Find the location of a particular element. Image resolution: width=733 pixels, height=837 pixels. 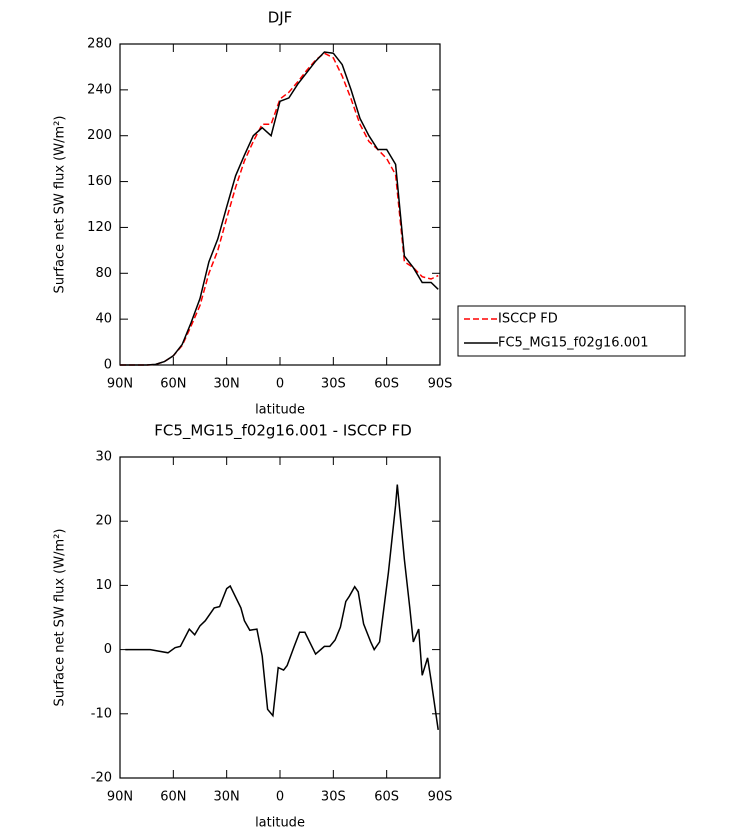

chart-title: FC5_MG15_f02g16.001 - ISCCP FD is located at coordinates (283, 431).